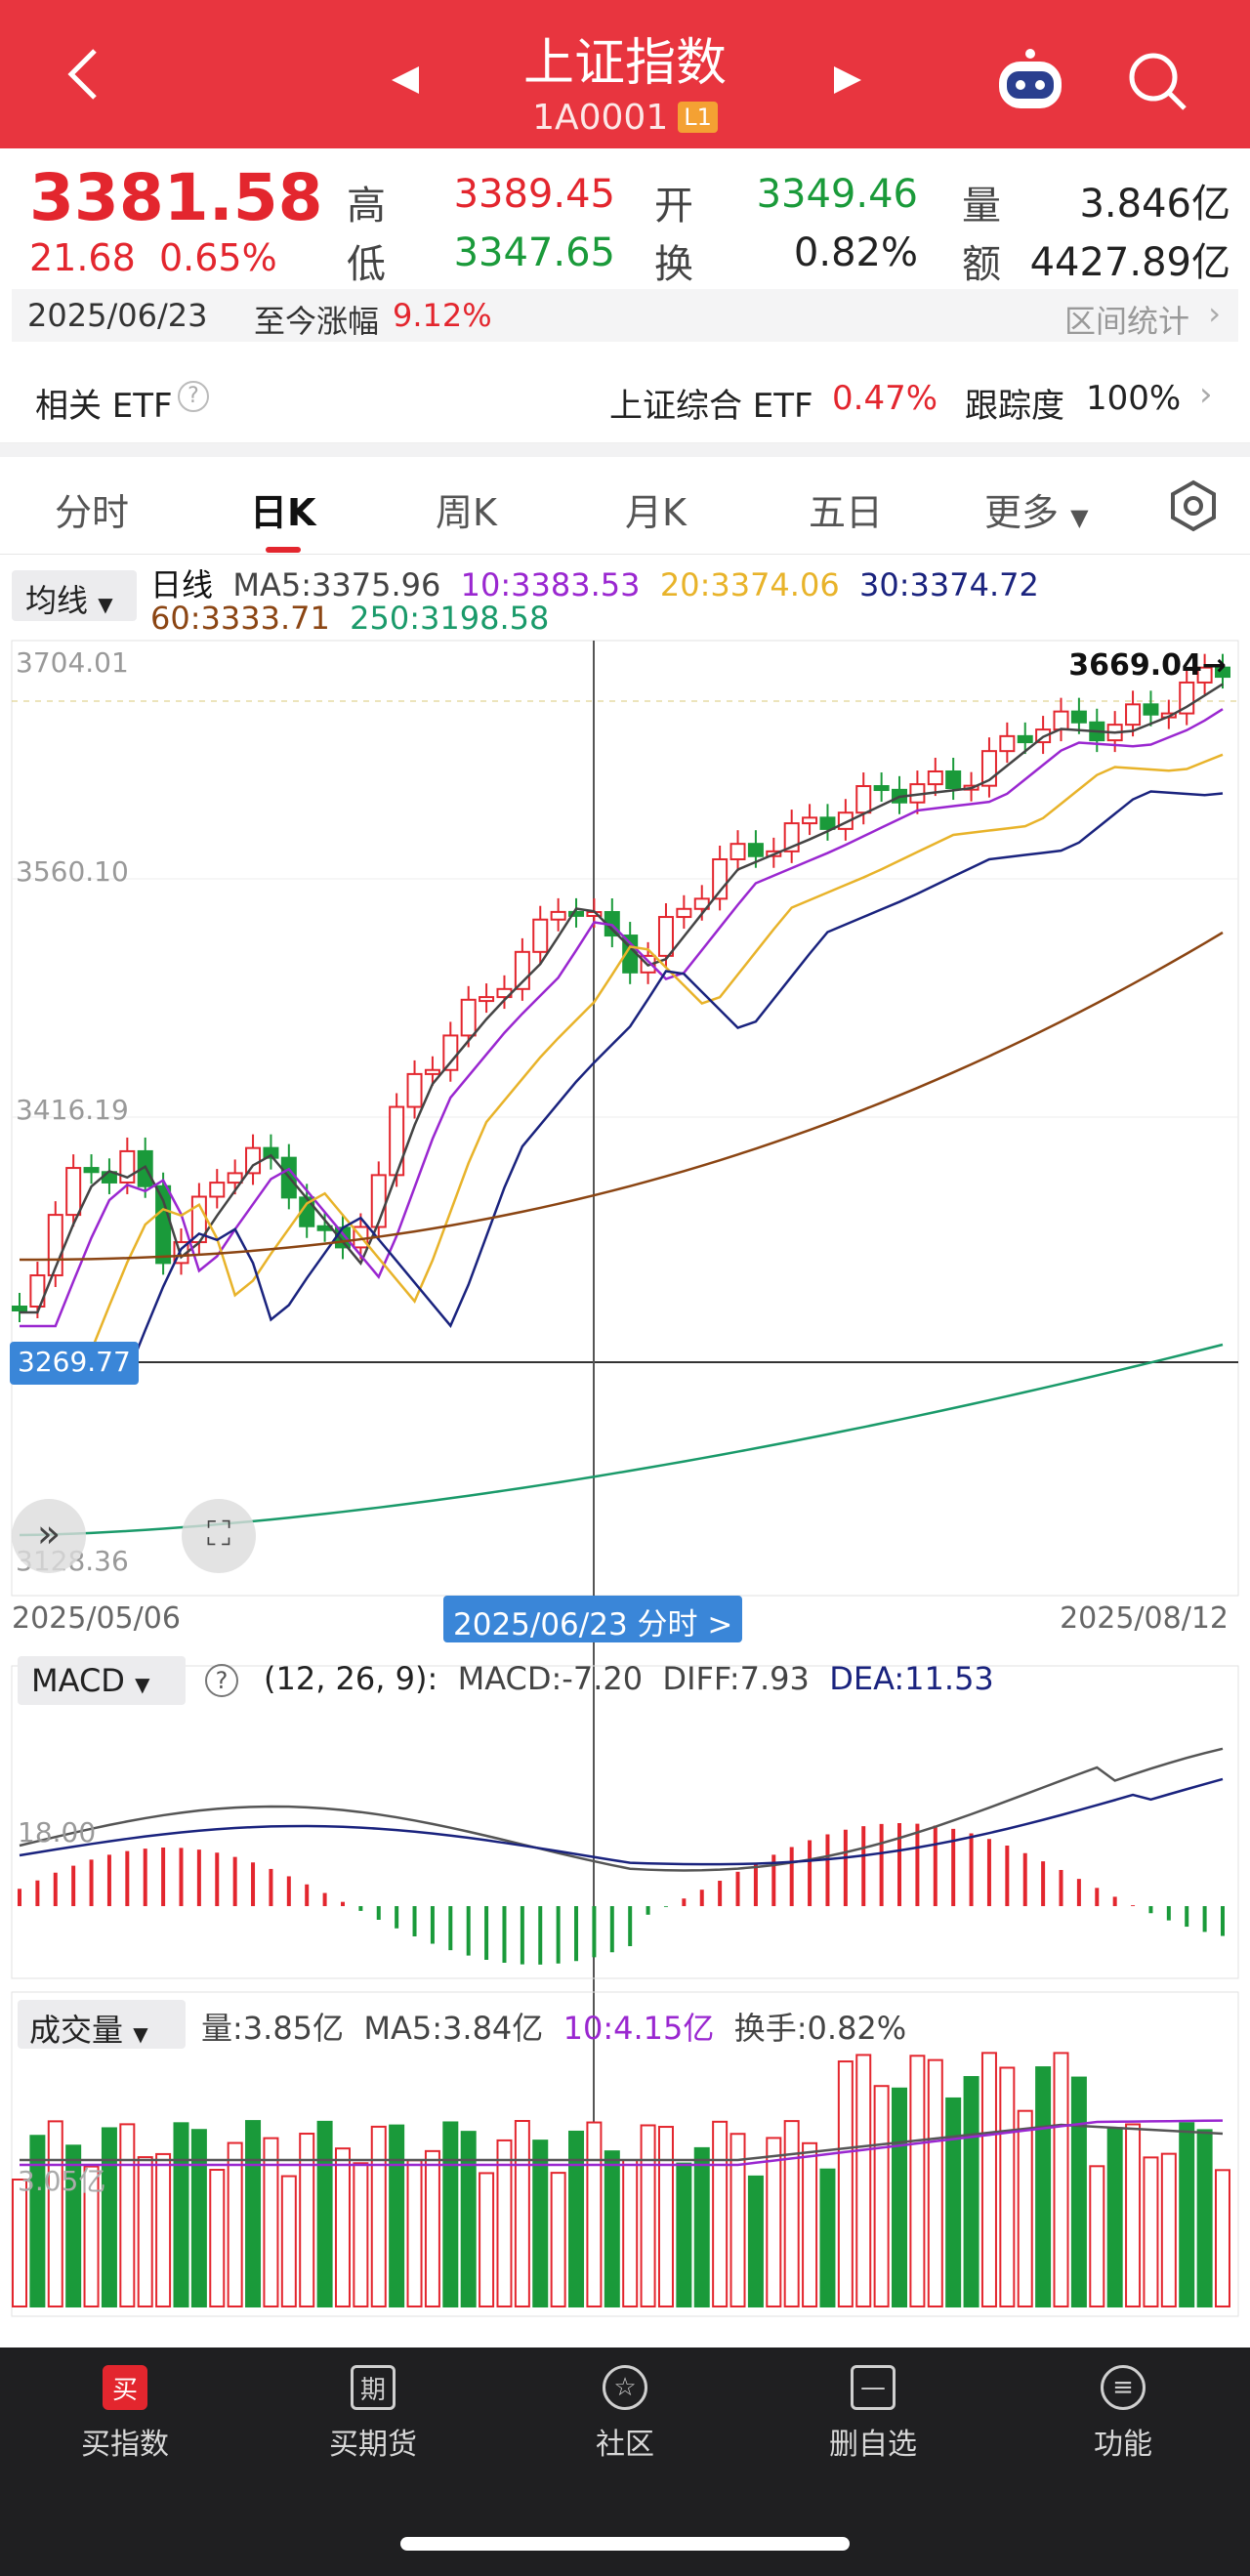  What do you see at coordinates (336, 584) in the screenshot?
I see `ma5-value: MA5:3375.96` at bounding box center [336, 584].